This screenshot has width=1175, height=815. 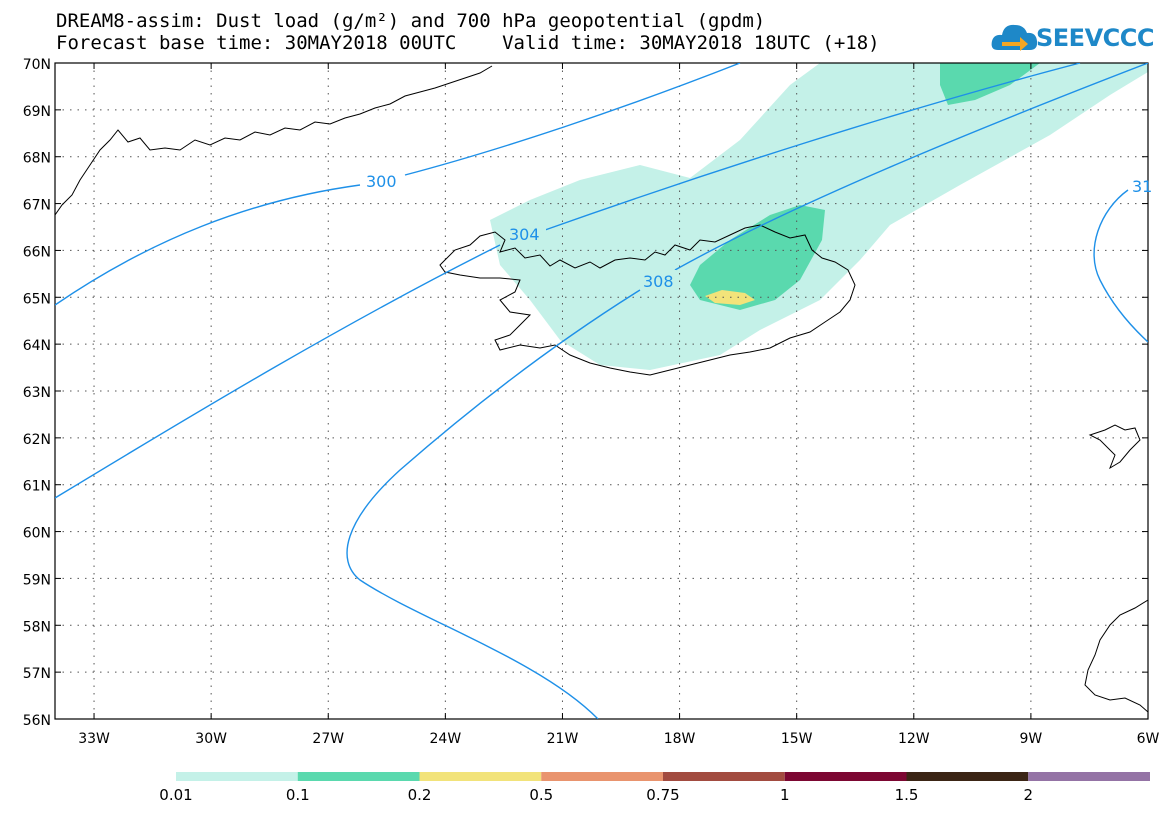 I want to click on cloud-icon, so click(x=1014, y=37).